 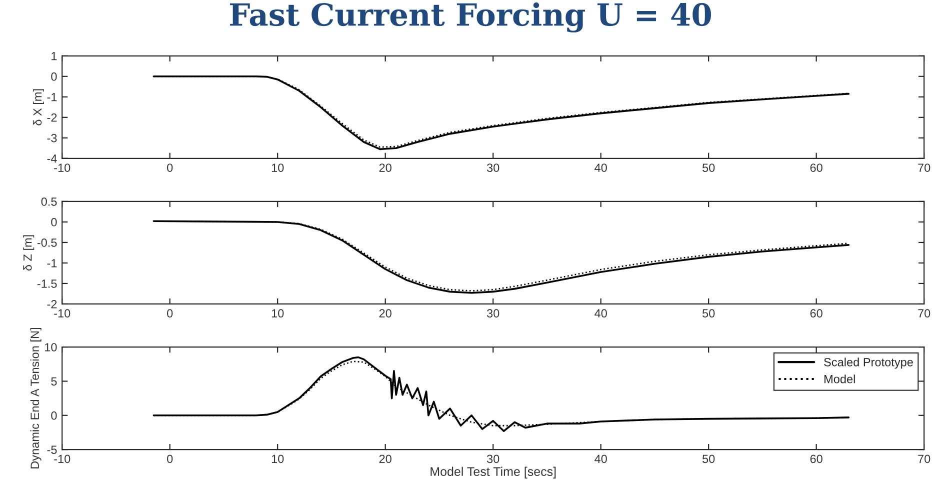 I want to click on y-axis-title: Dynamic End A Tension [N], so click(x=36, y=398).